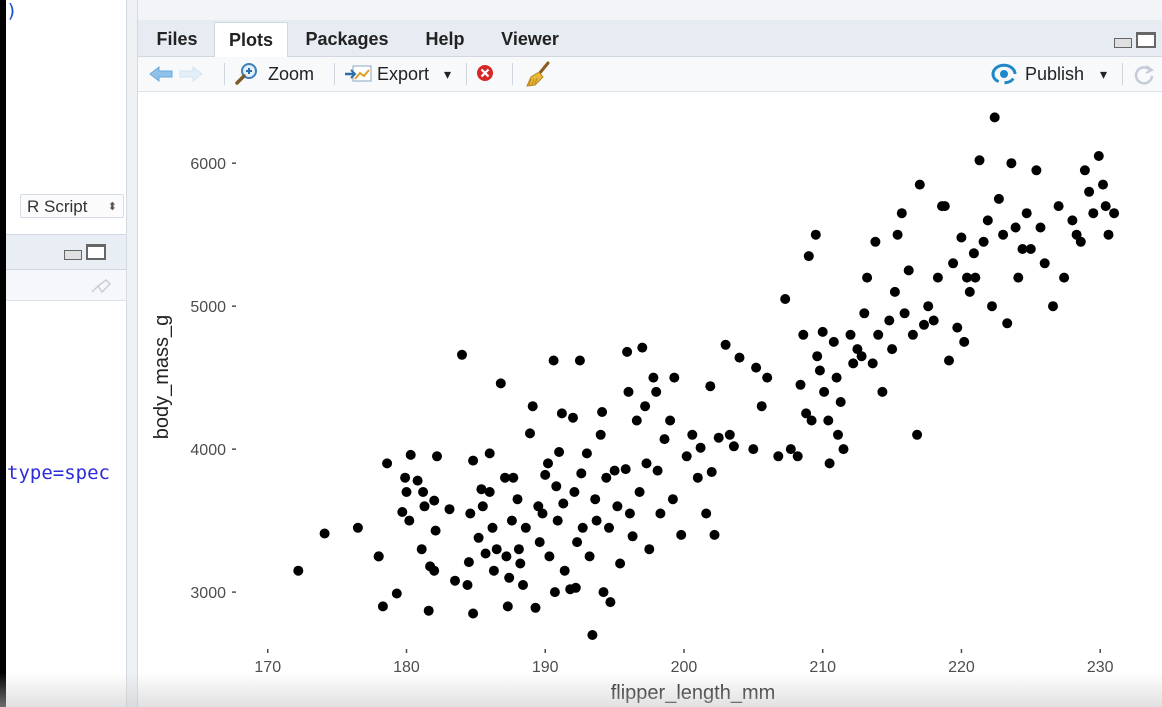  Describe the element at coordinates (1104, 74) in the screenshot. I see `publish-dropdown-icon: ▾` at that location.